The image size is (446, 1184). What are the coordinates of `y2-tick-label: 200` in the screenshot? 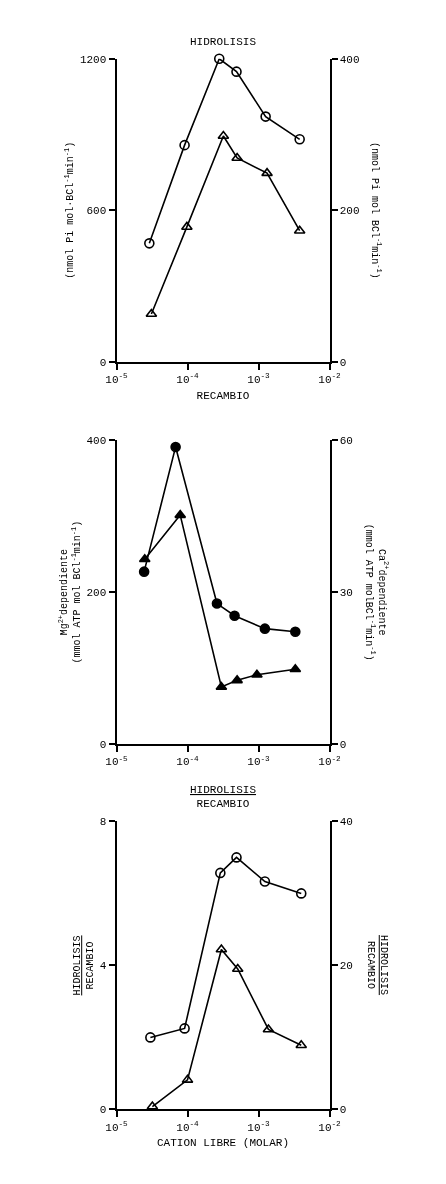 It's located at (349, 211).